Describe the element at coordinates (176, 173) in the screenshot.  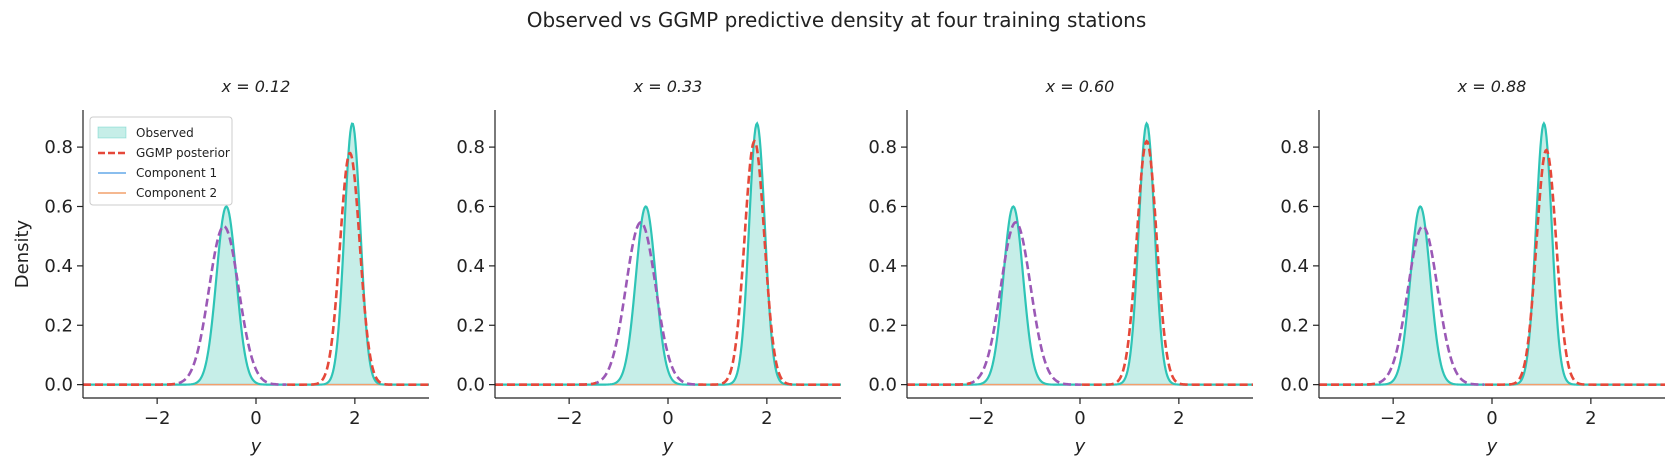
I see `legend-label: Component 1` at that location.